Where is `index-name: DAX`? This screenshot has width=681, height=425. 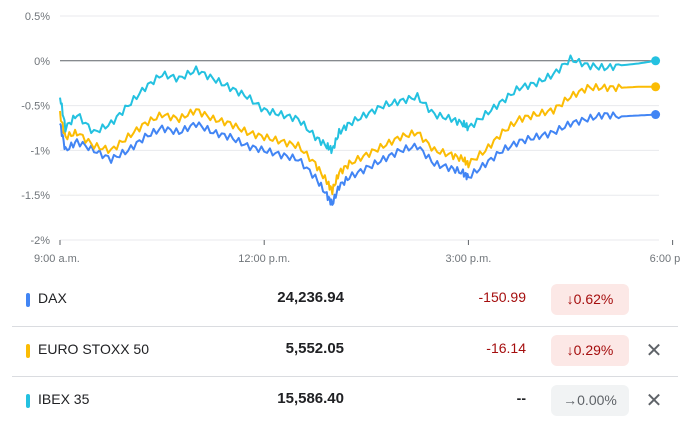 index-name: DAX is located at coordinates (52, 298).